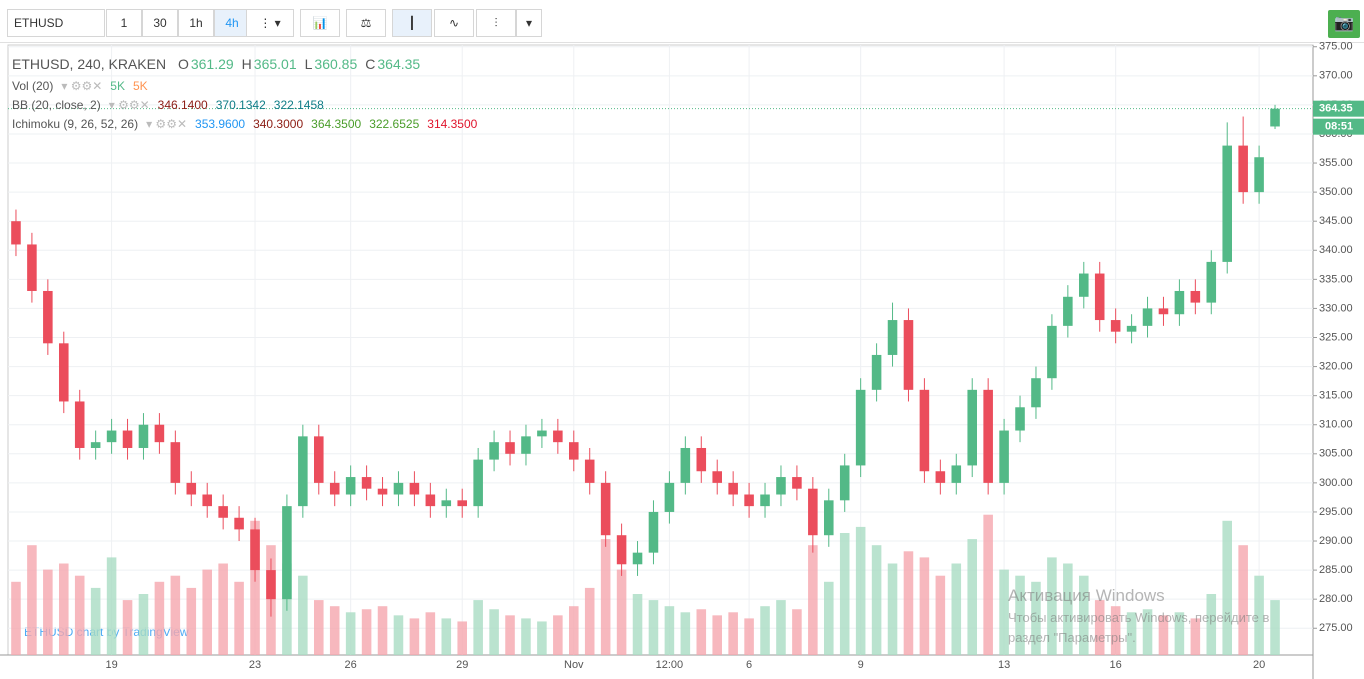  Describe the element at coordinates (1336, 47) in the screenshot. I see `y-tick-label: 375.00` at that location.